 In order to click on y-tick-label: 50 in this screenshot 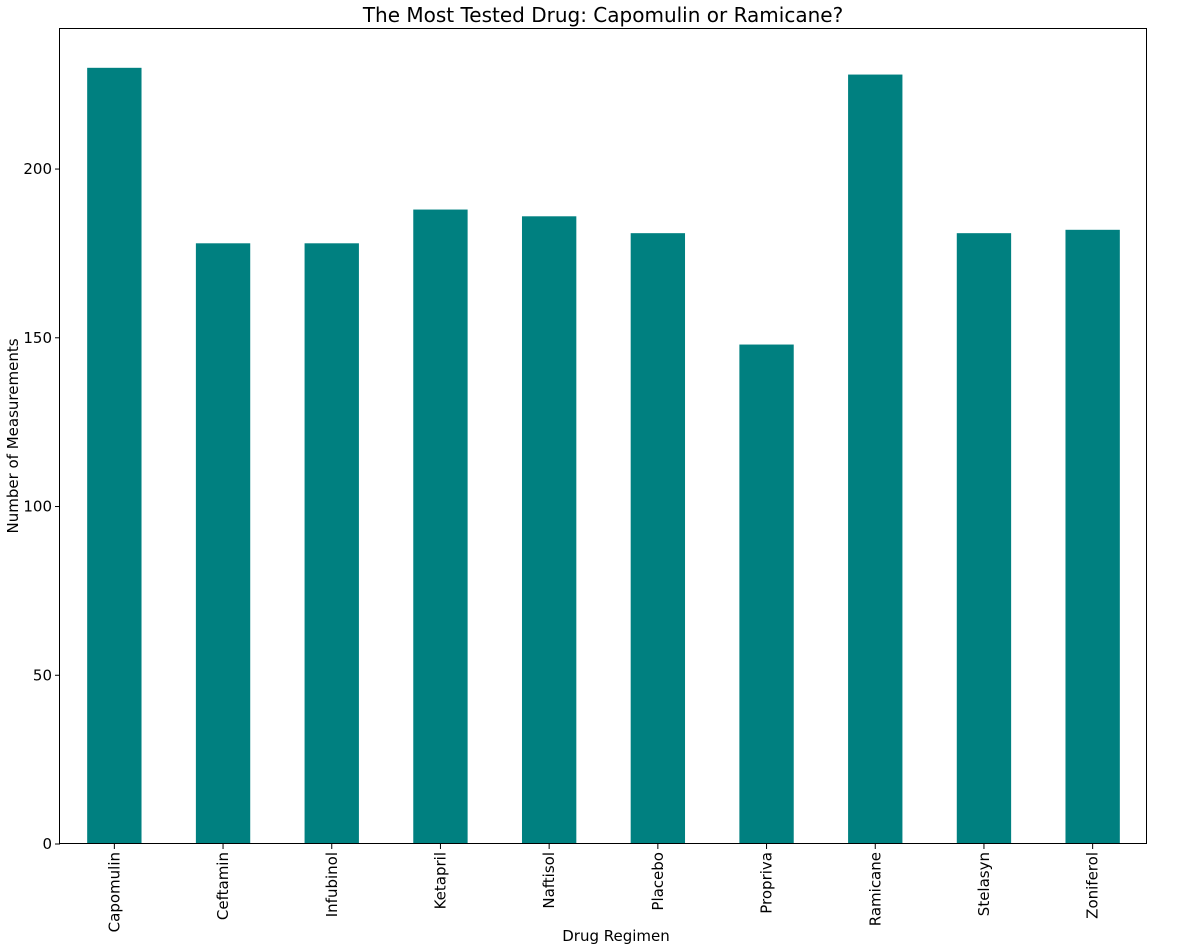, I will do `click(42, 675)`.